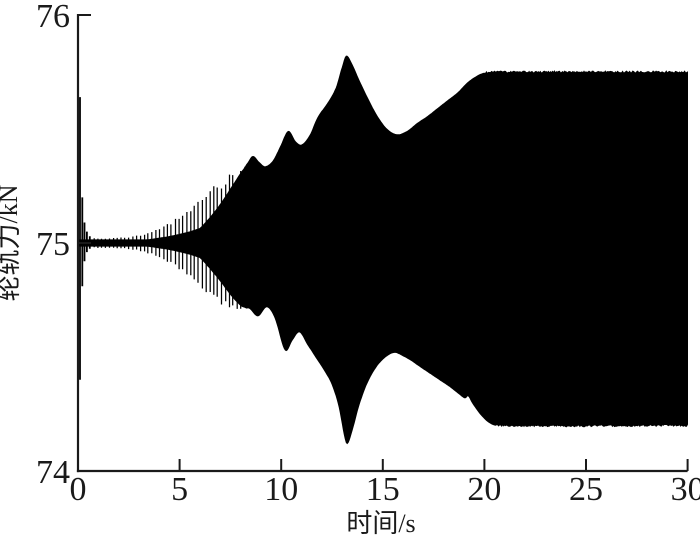 Image resolution: width=700 pixels, height=540 pixels. Describe the element at coordinates (11, 242) in the screenshot. I see `y-axis-title: 轮轨力/kN` at that location.